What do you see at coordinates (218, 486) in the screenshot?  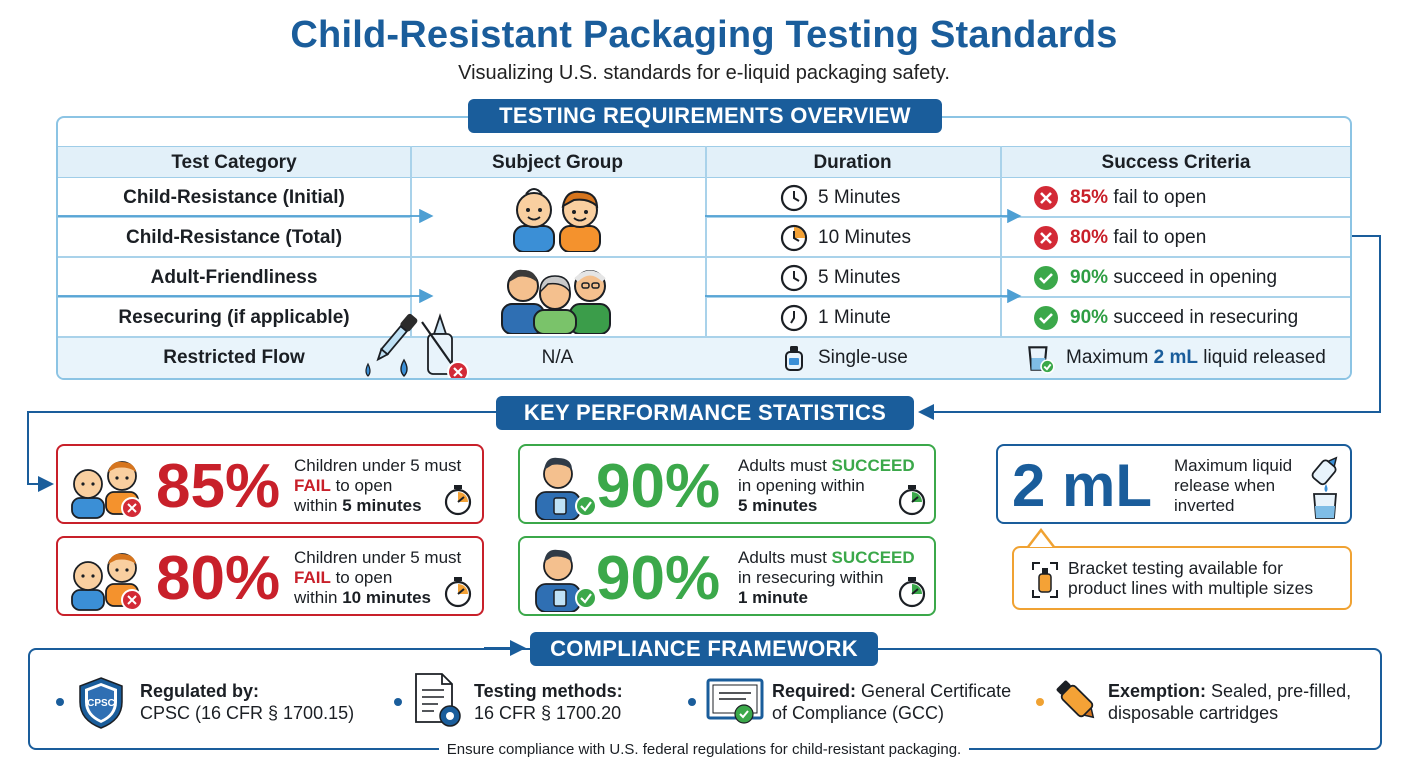 I see `stat-value: 85%` at bounding box center [218, 486].